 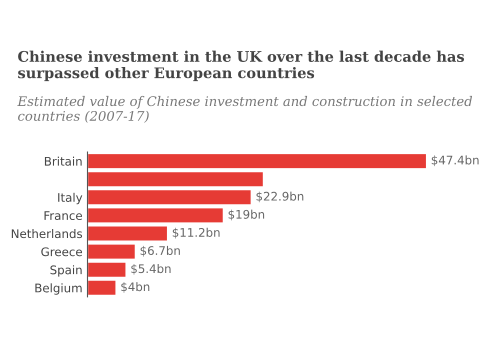 I want to click on y-tick-label: France, so click(x=63, y=215).